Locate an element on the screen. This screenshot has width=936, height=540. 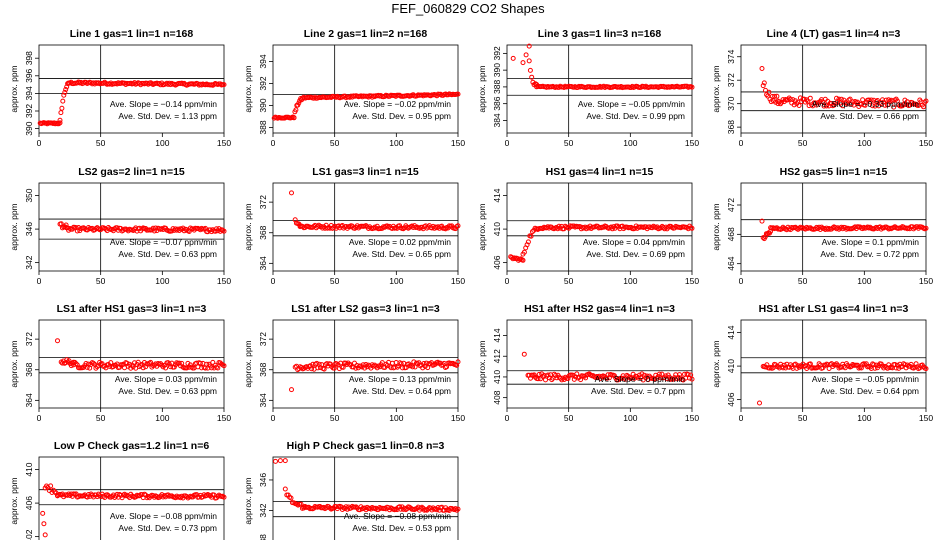
y-tick-label: 386 is located at coordinates (497, 103).